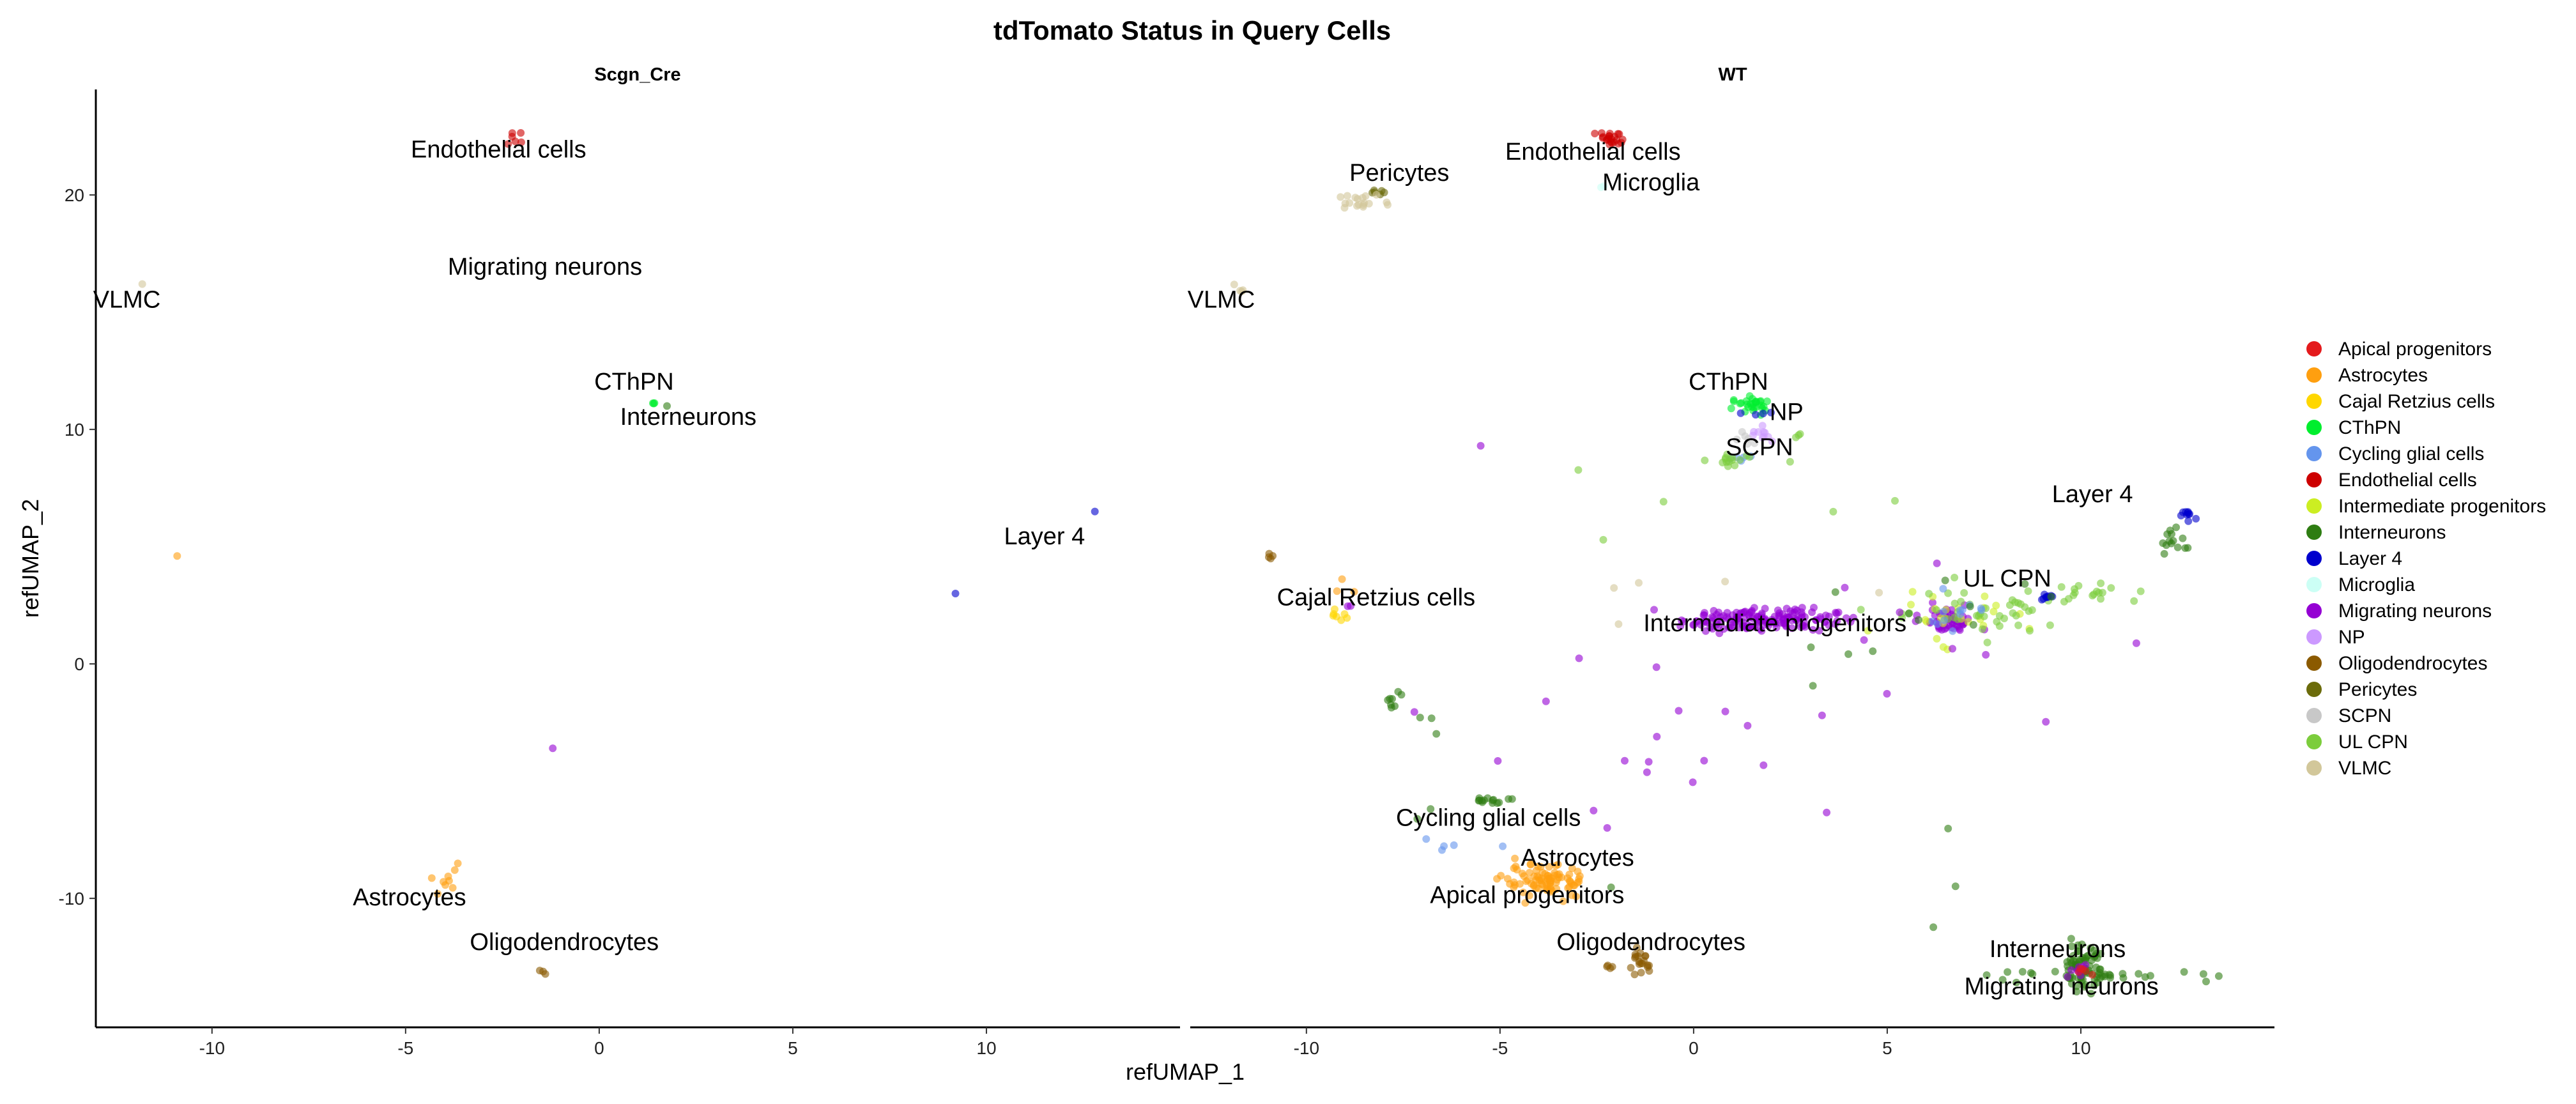  I want to click on cluster-label-pericytes: Pericytes, so click(1399, 173).